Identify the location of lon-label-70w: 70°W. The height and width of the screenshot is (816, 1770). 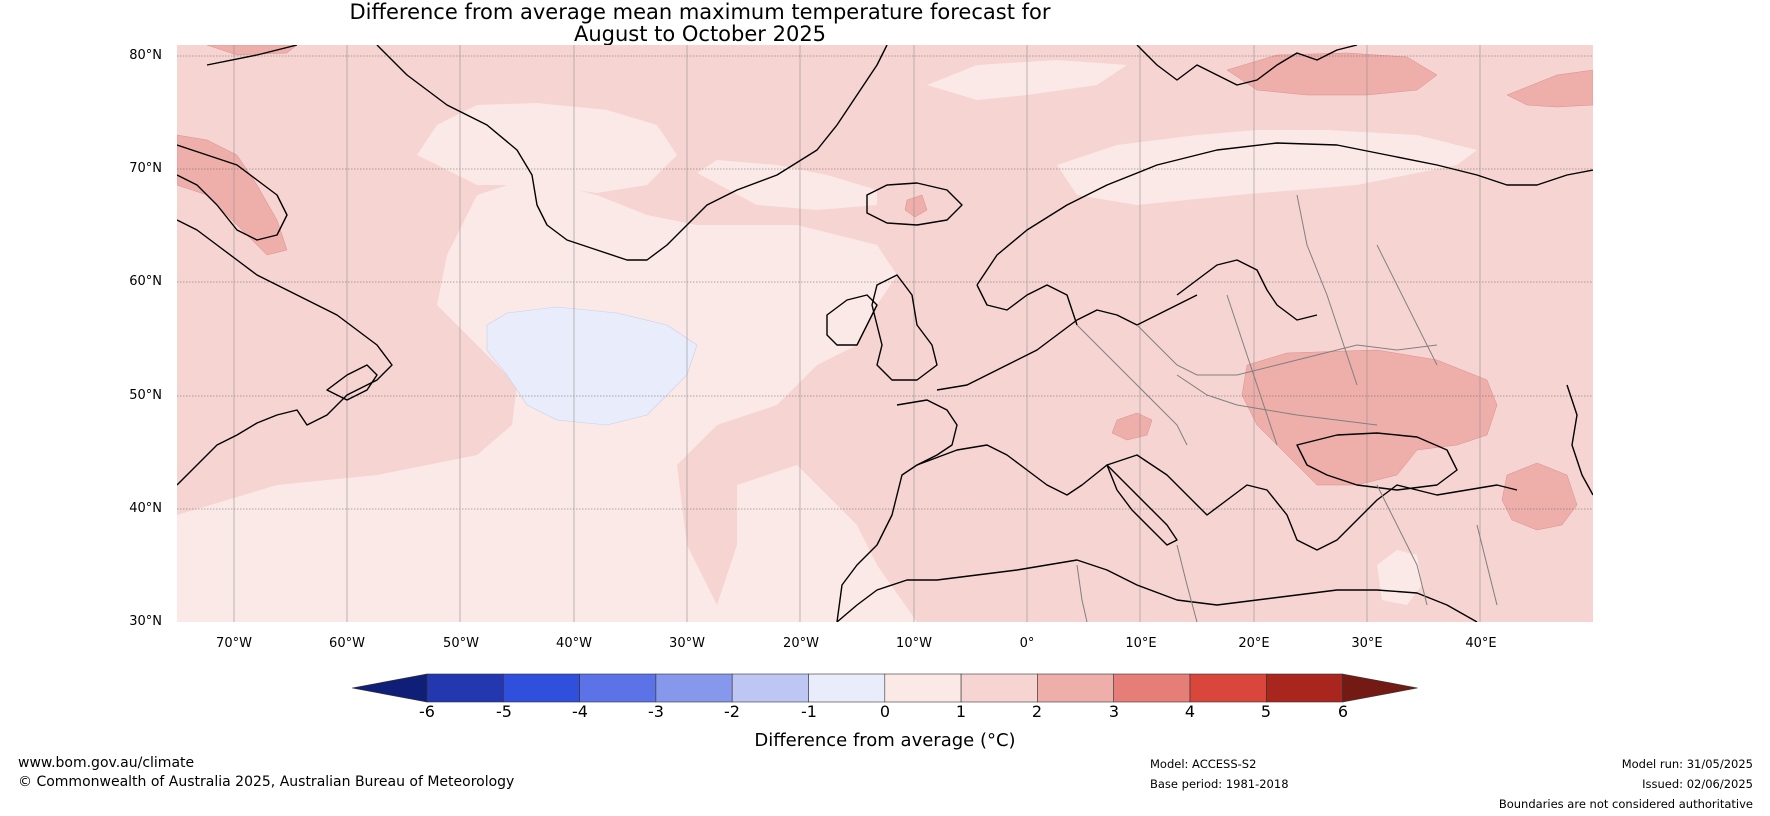
(234, 643).